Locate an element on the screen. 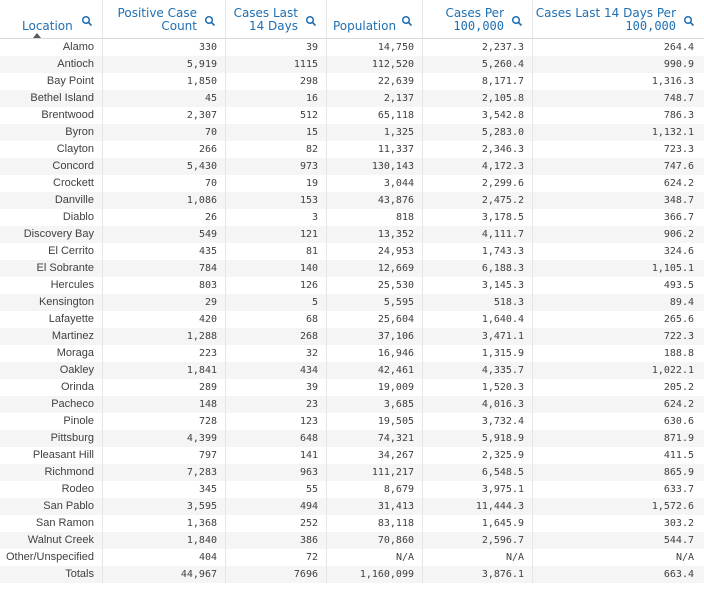 This screenshot has width=704, height=590. population-cell: 818 is located at coordinates (375, 217).